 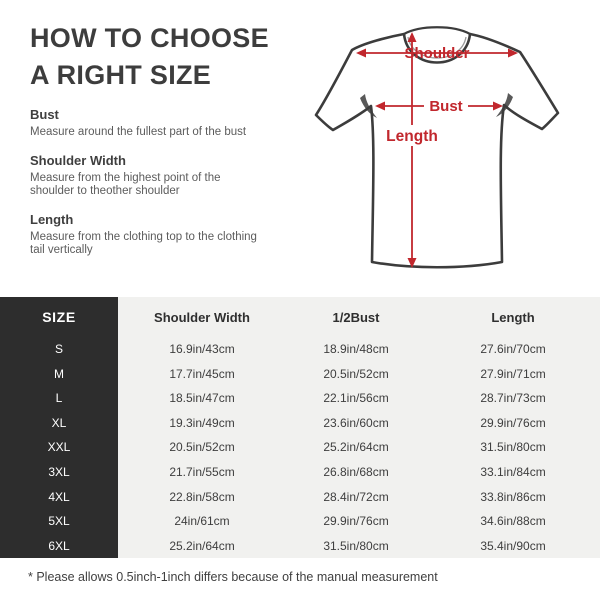 I want to click on table-row-xxl: XXL 20.5in/52cm 25.2in/64cm 31.5in/80cm, so click(x=300, y=447).